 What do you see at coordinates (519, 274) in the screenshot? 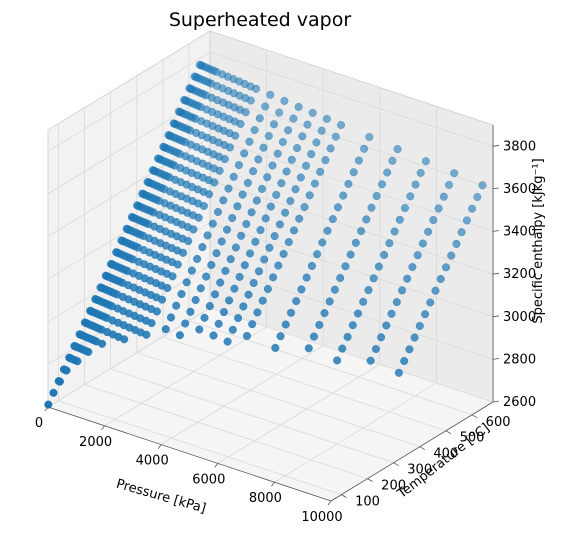
I see `z-tick-label: 3200` at bounding box center [519, 274].